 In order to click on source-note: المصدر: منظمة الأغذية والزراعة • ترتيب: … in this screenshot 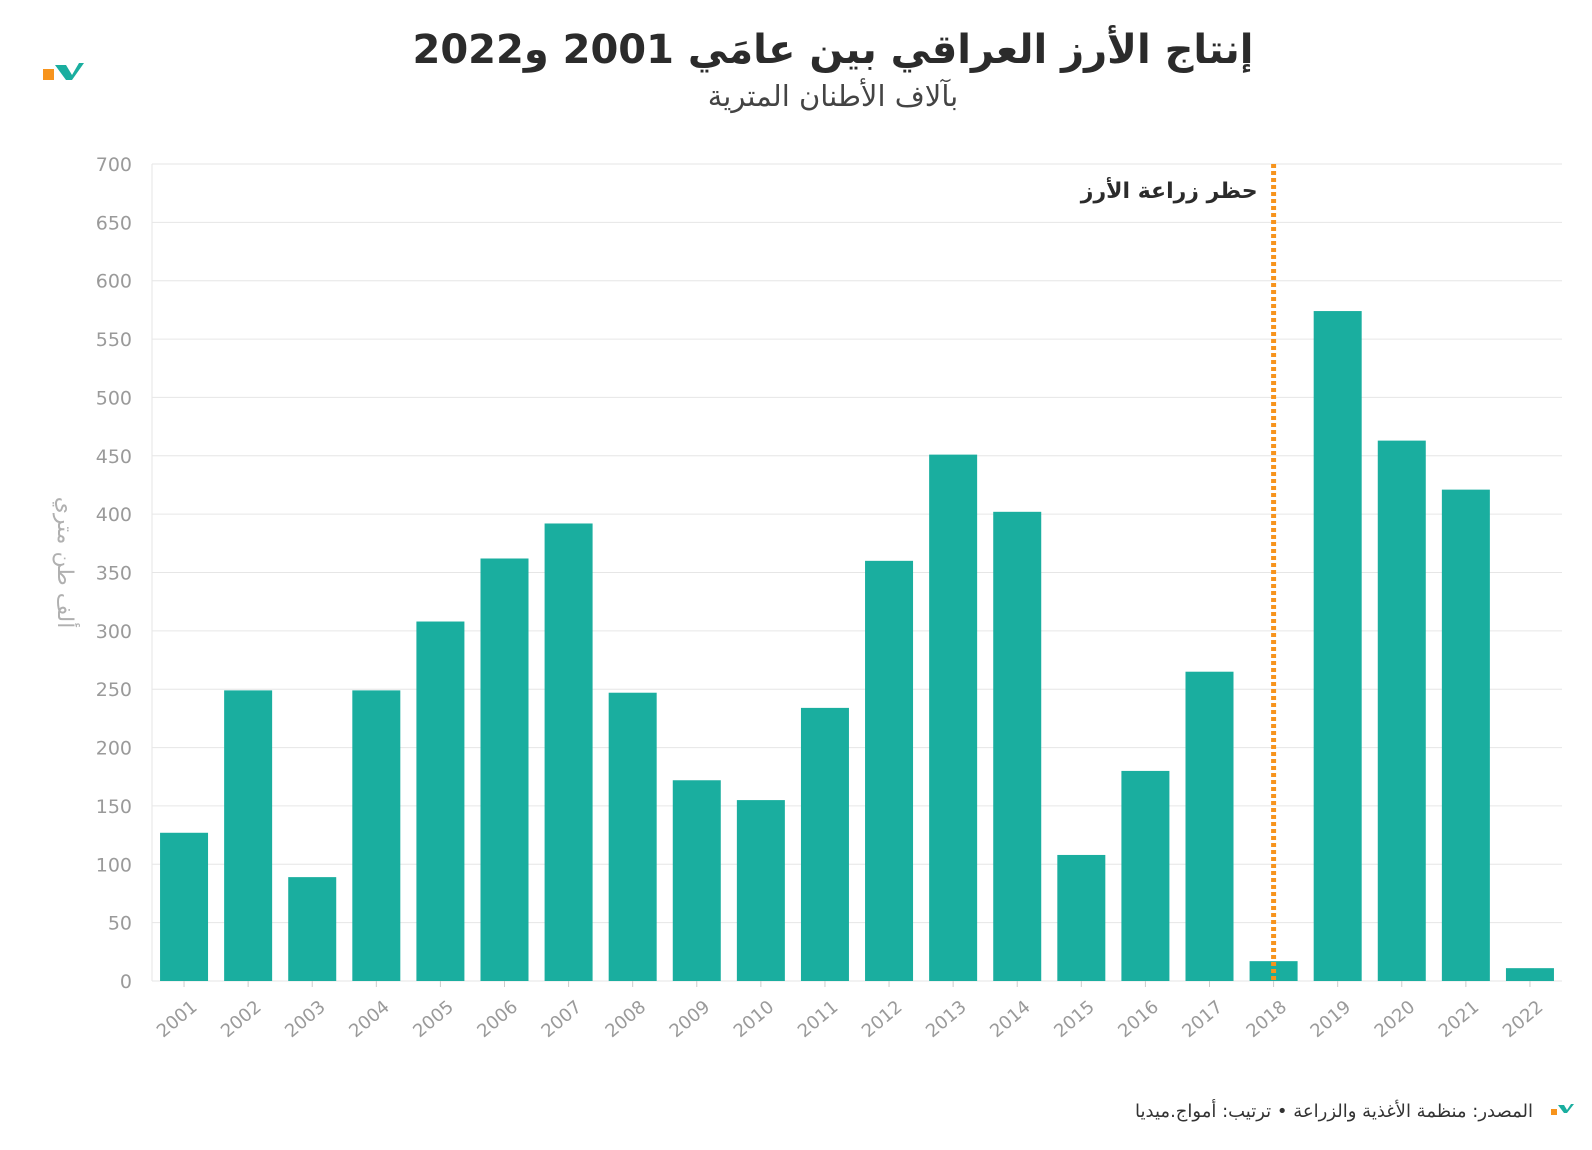, I will do `click(1334, 1110)`.